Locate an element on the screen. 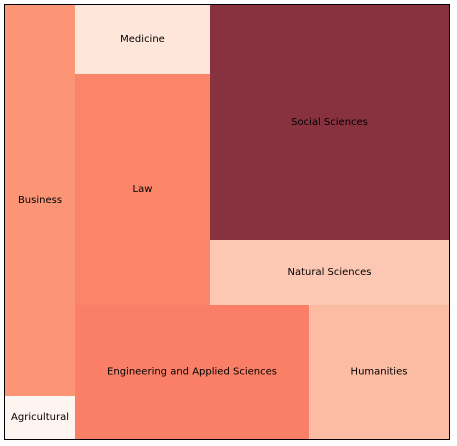  tile-label-humanities: Humanities is located at coordinates (379, 372).